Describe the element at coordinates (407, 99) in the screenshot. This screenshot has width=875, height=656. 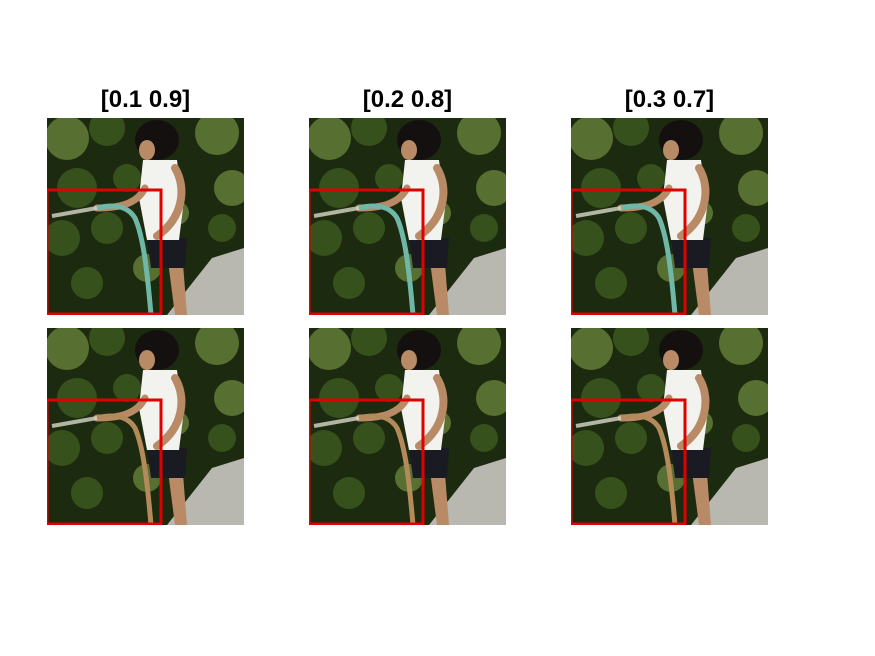
I see `column-title-2: [0.2 0.8]` at that location.